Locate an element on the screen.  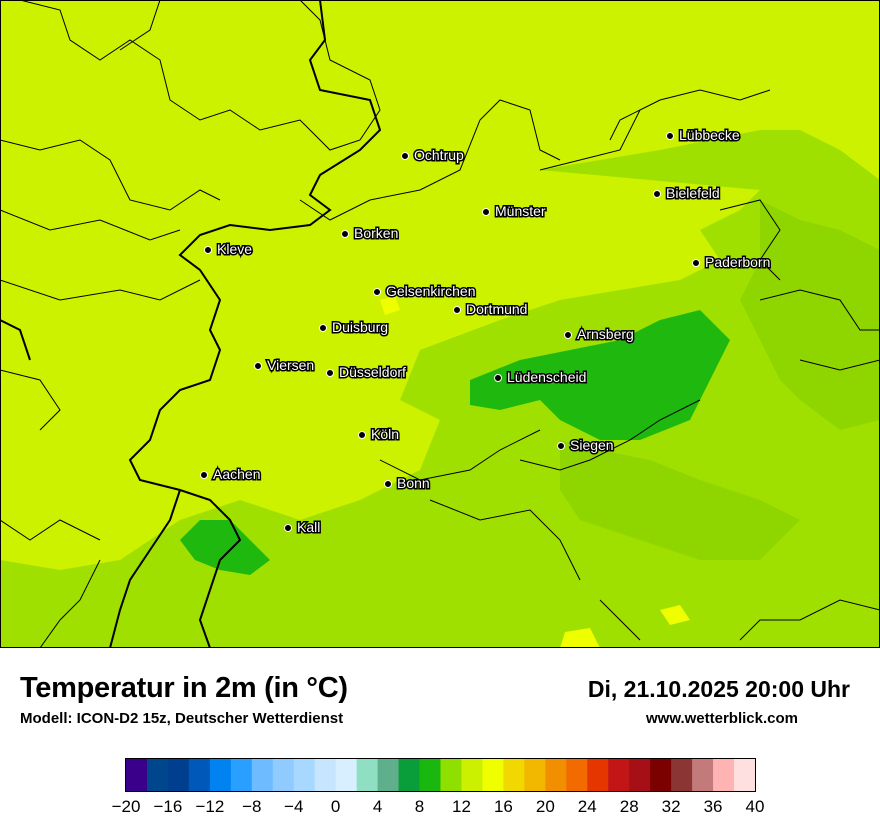
city-marker: Viersen is located at coordinates (285, 365).